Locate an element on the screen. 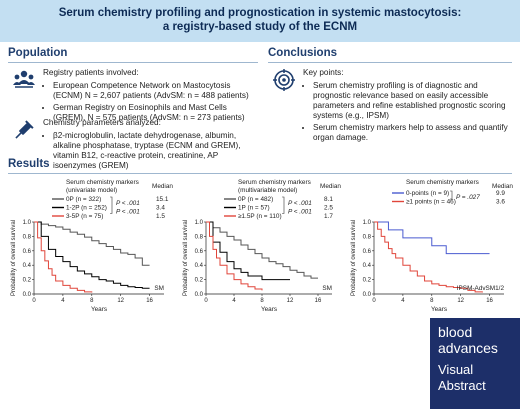  median-value-1: 3.6 is located at coordinates (500, 202).